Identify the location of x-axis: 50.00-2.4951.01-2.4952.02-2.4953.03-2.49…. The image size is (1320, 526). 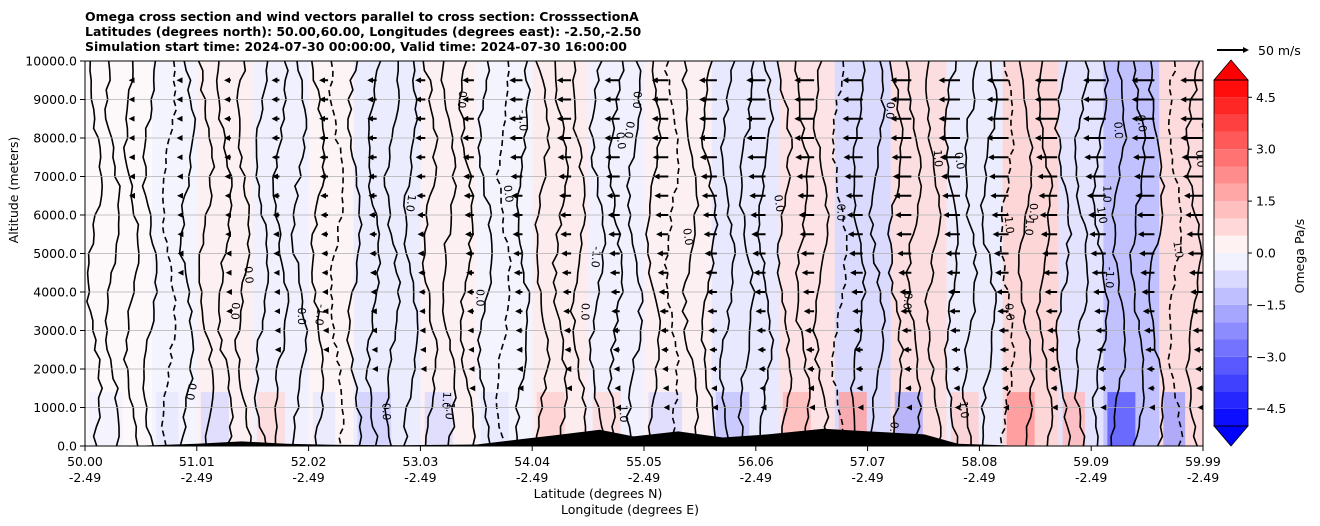
(644, 465).